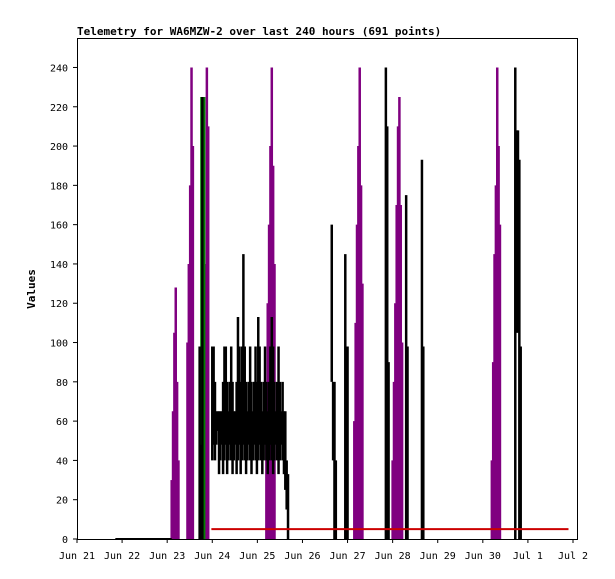 This screenshot has width=615, height=579. Describe the element at coordinates (257, 556) in the screenshot. I see `x-tick-label: Jun 25` at that location.